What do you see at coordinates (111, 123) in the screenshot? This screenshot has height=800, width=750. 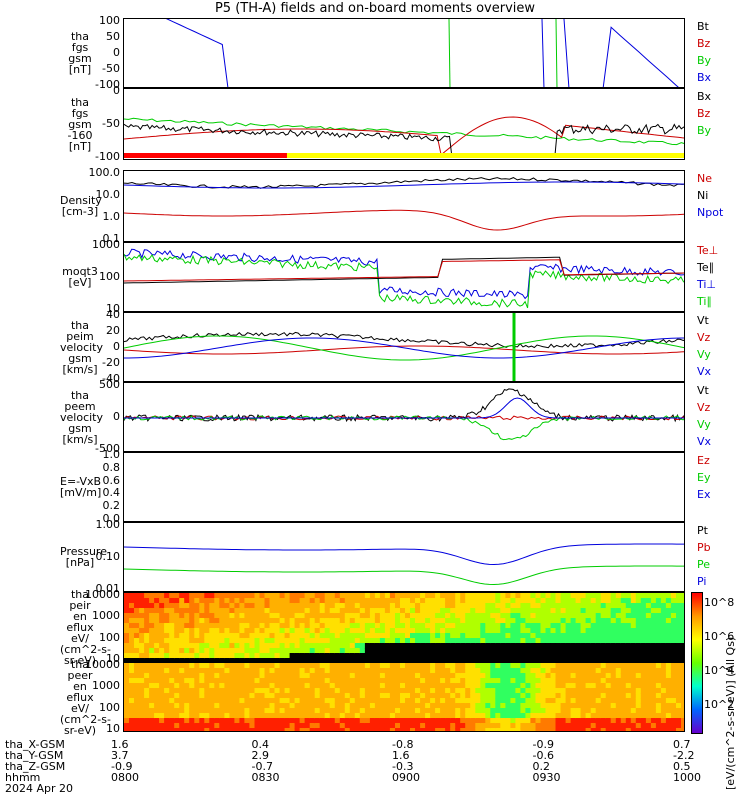 I see `y-tick-label: -50` at bounding box center [111, 123].